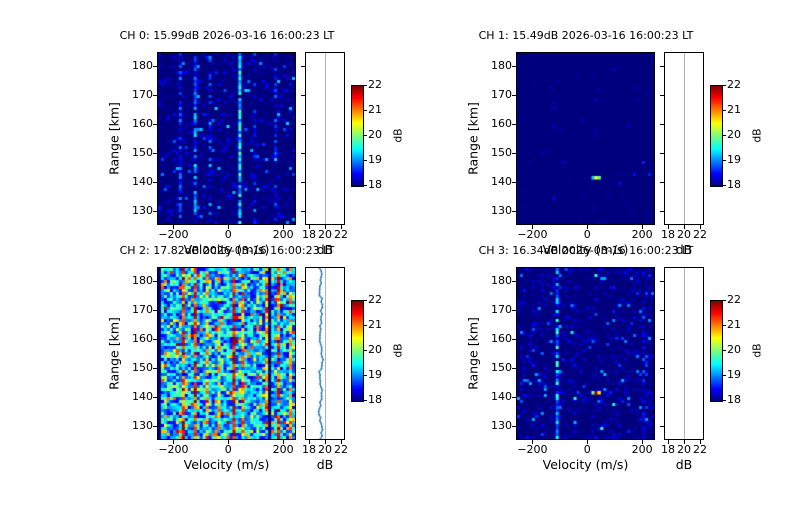 The width and height of the screenshot is (800, 520). Describe the element at coordinates (501, 281) in the screenshot. I see `y-tick-label: 180` at that location.